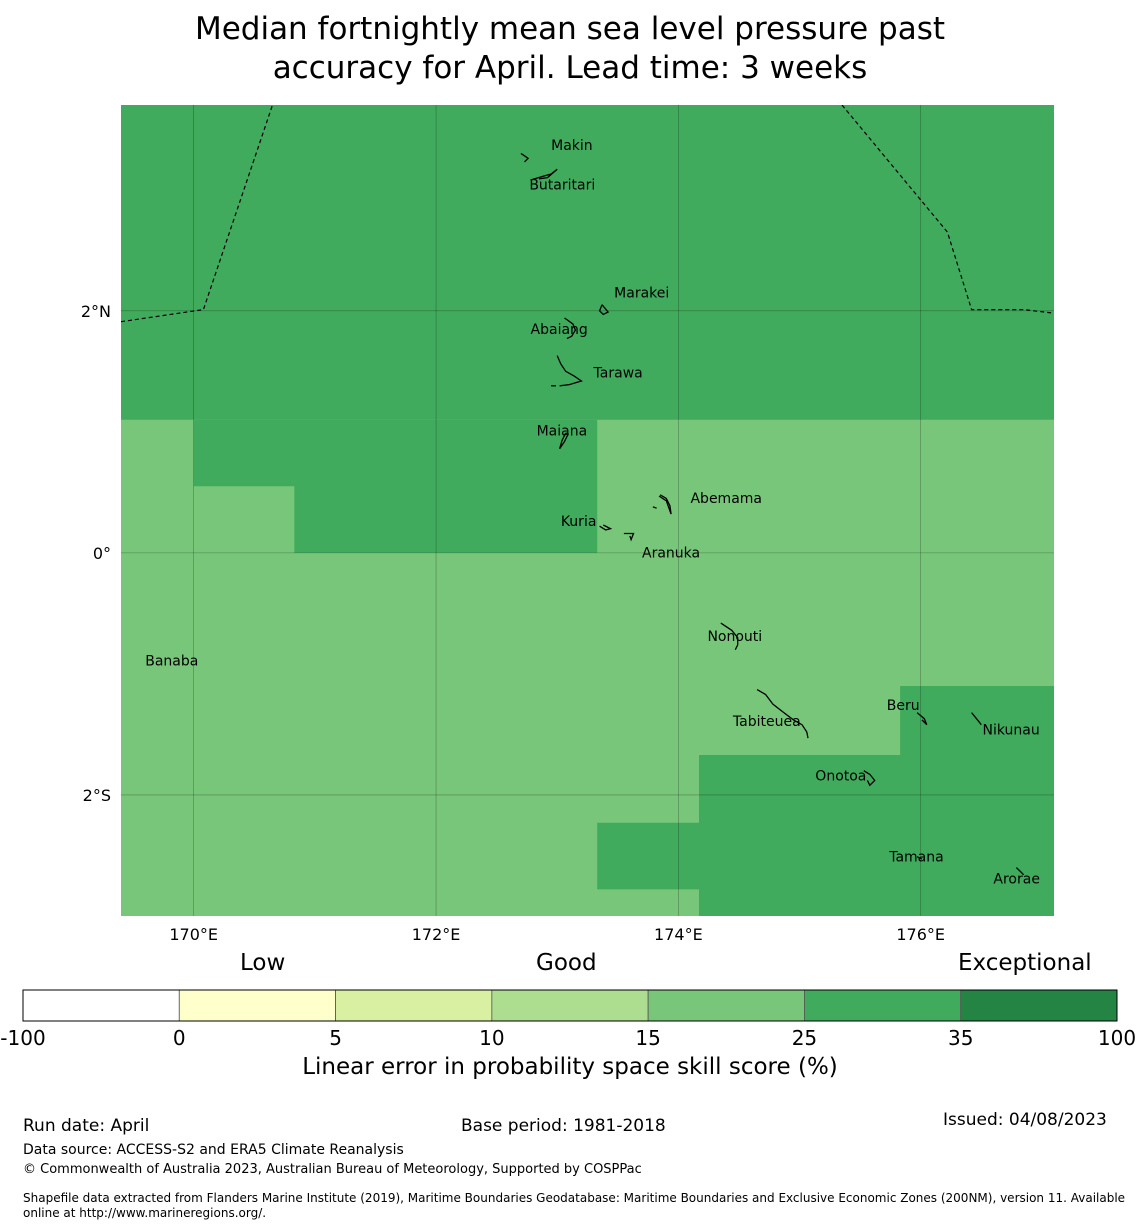 The width and height of the screenshot is (1140, 1230). I want to click on y-tick-label: 2°N, so click(96, 311).